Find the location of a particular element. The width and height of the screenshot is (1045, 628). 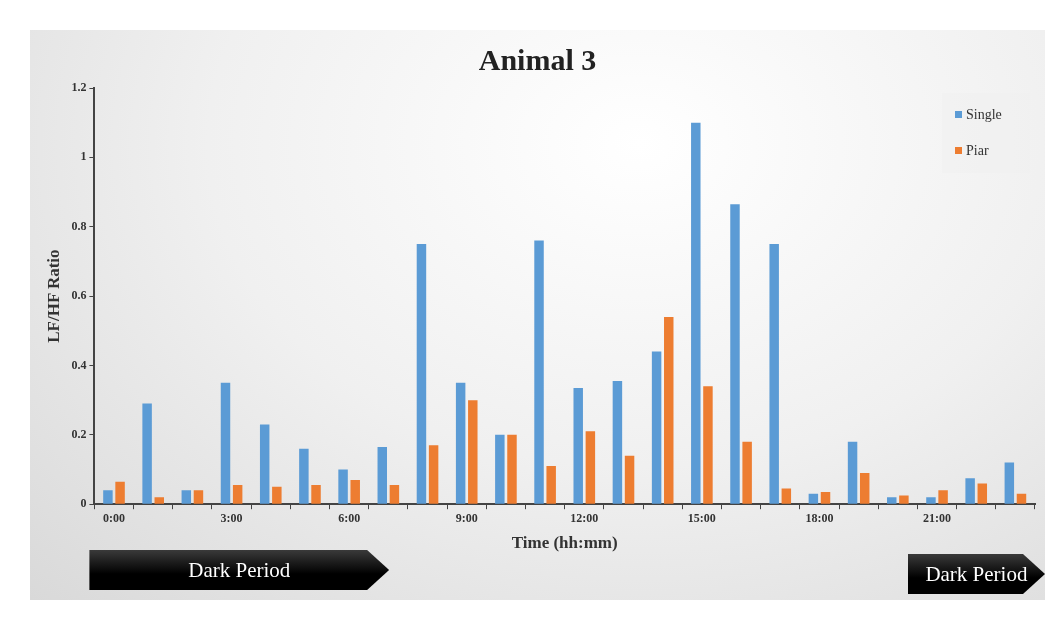

x-tick-label: 21:00 is located at coordinates (937, 518).